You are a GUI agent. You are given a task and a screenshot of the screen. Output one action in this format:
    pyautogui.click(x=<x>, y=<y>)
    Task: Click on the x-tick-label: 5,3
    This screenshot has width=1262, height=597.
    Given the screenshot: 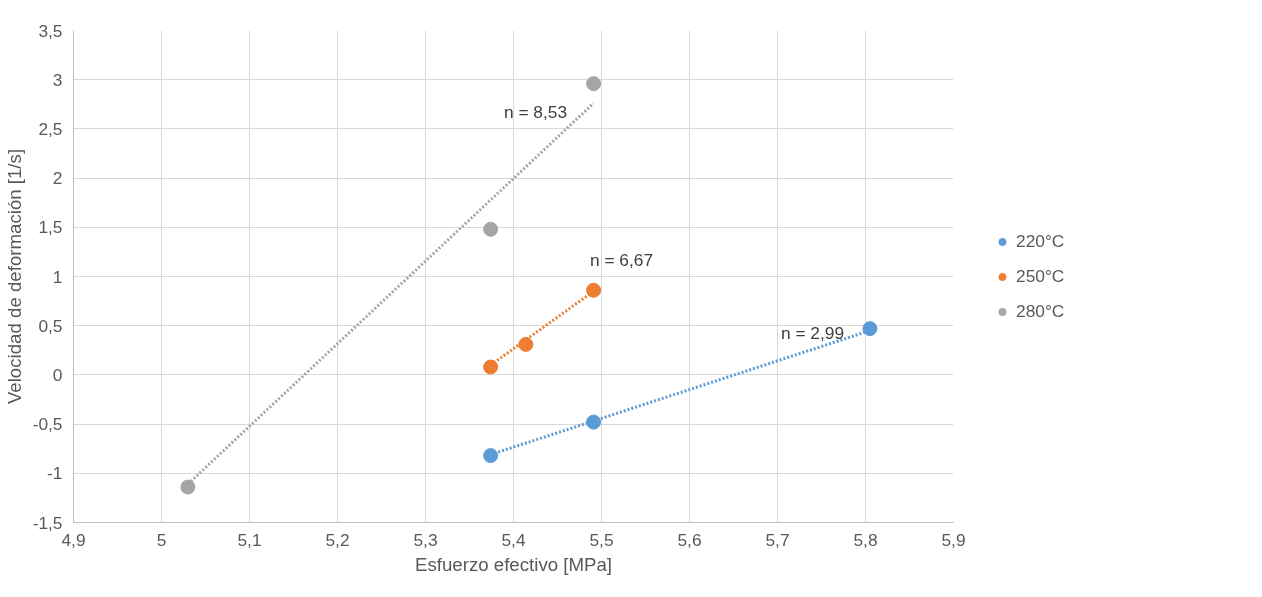 What is the action you would take?
    pyautogui.click(x=425, y=539)
    